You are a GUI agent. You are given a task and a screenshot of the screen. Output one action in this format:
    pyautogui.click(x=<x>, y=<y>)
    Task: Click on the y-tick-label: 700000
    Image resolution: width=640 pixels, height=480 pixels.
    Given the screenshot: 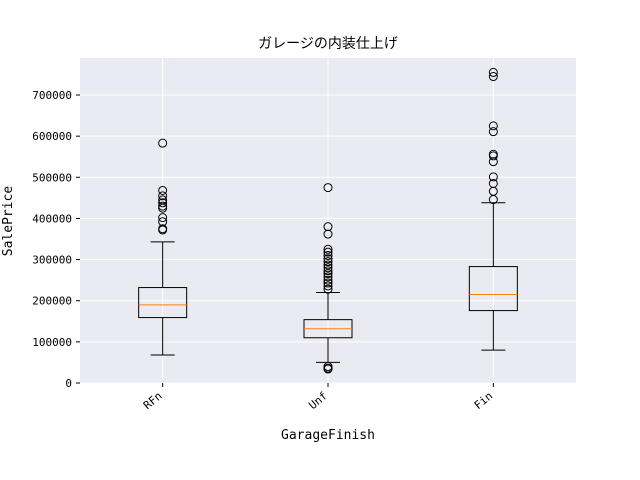 What is the action you would take?
    pyautogui.click(x=52, y=95)
    